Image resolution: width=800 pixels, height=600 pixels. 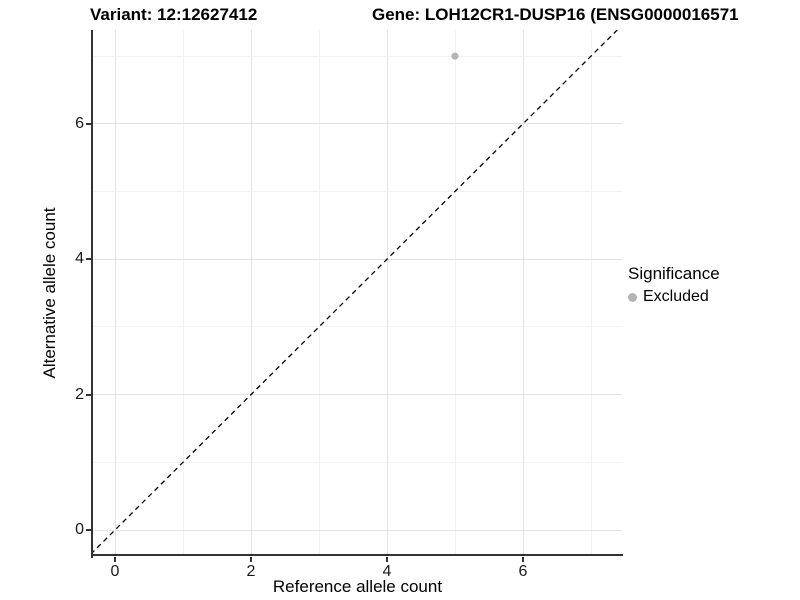 What do you see at coordinates (674, 285) in the screenshot?
I see `legend: Significance Excluded` at bounding box center [674, 285].